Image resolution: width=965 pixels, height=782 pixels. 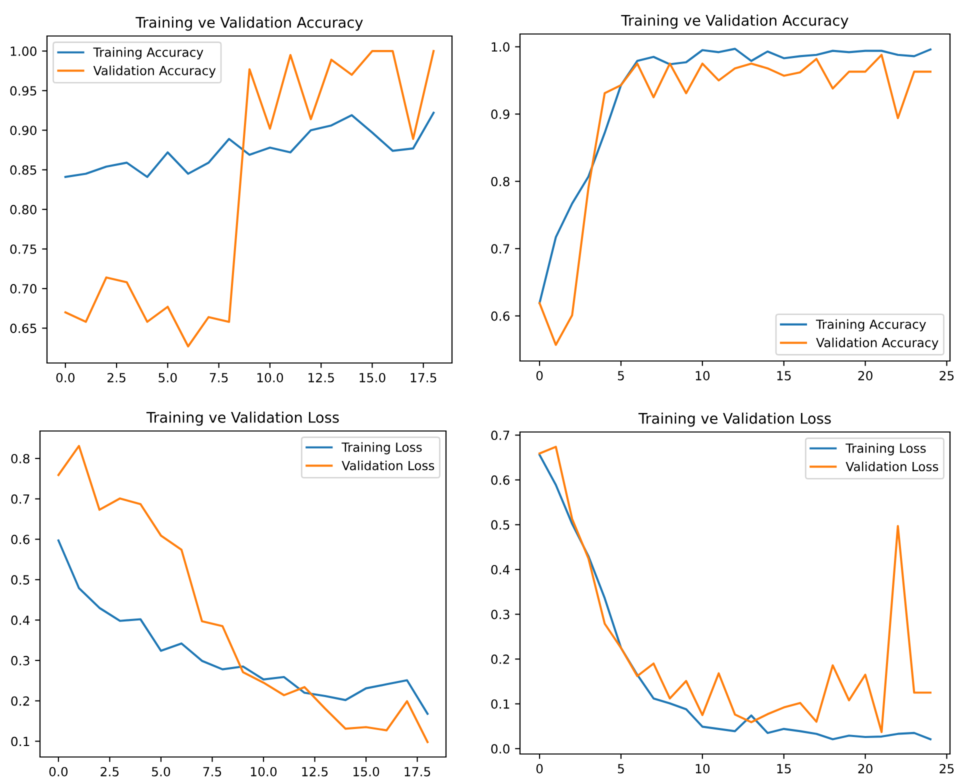 I want to click on y-tick-label: 1.00, so click(x=23, y=51).